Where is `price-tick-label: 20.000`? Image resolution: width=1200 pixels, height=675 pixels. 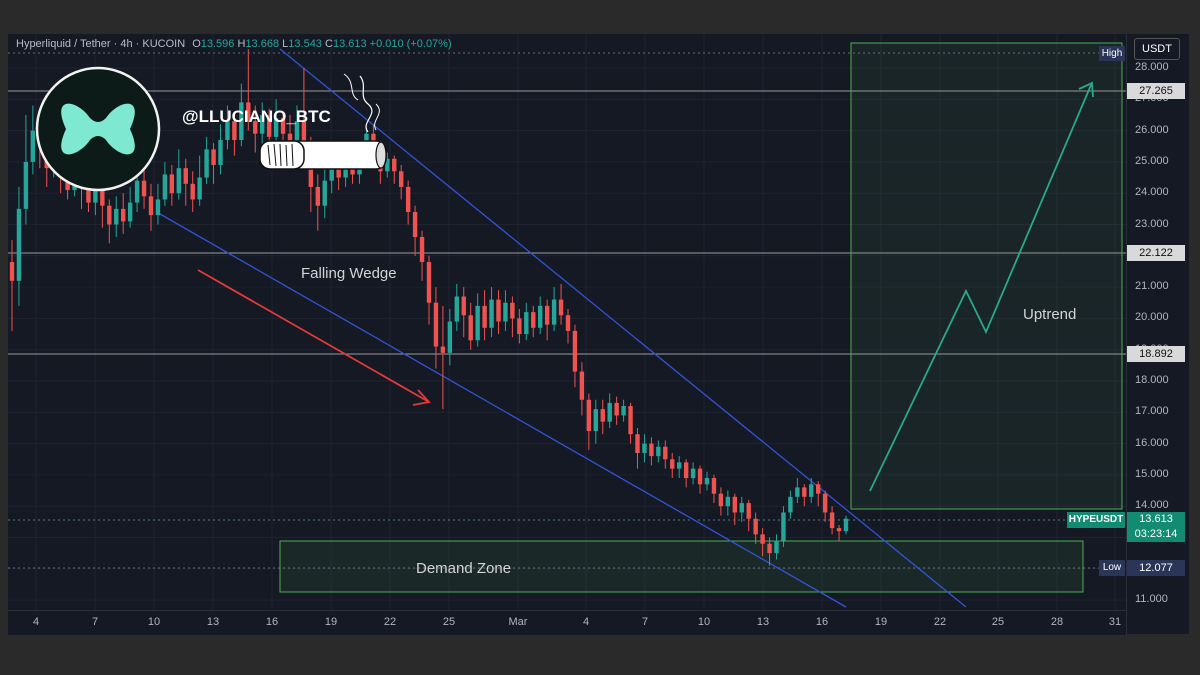
price-tick-label: 20.000 is located at coordinates (1152, 317).